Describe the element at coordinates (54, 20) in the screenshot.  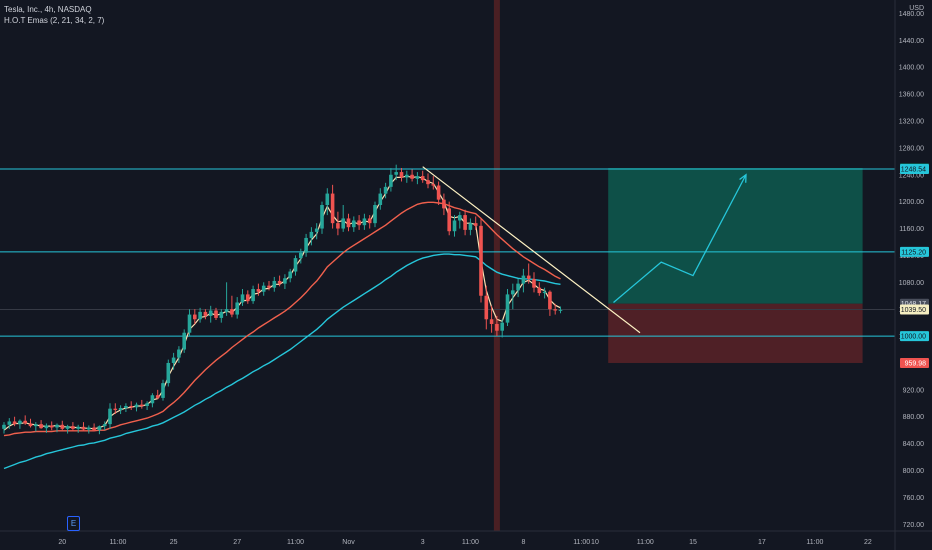
I see `indicator-label: H.O.T Emas (2, 21, 34, 2, 7)` at that location.